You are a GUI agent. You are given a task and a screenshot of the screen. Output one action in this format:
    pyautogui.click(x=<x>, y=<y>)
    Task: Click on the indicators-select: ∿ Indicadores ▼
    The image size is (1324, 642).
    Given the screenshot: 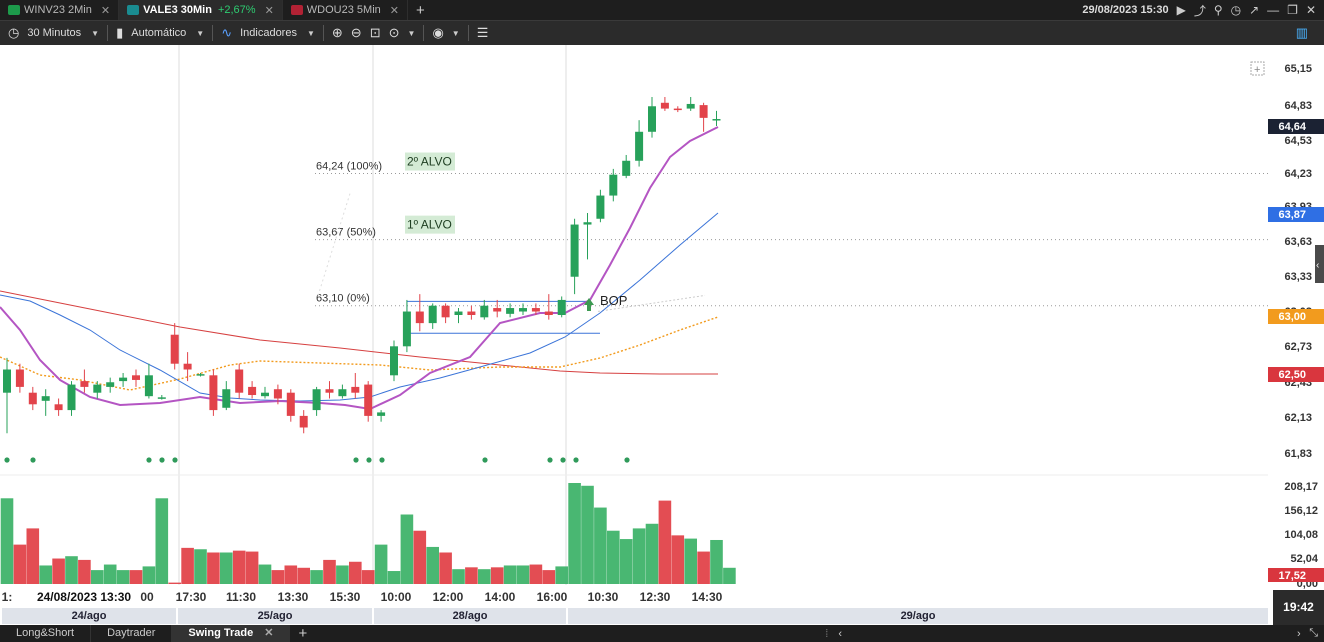 What is the action you would take?
    pyautogui.click(x=268, y=33)
    